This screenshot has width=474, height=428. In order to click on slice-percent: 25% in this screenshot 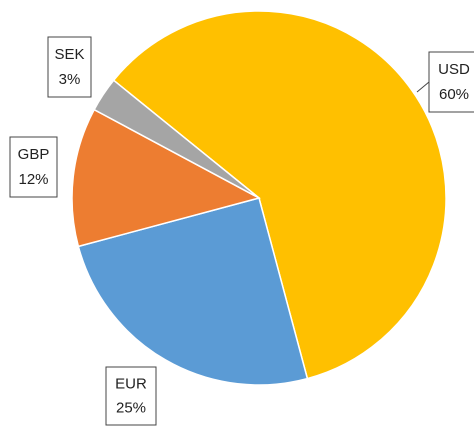, I will do `click(131, 408)`.